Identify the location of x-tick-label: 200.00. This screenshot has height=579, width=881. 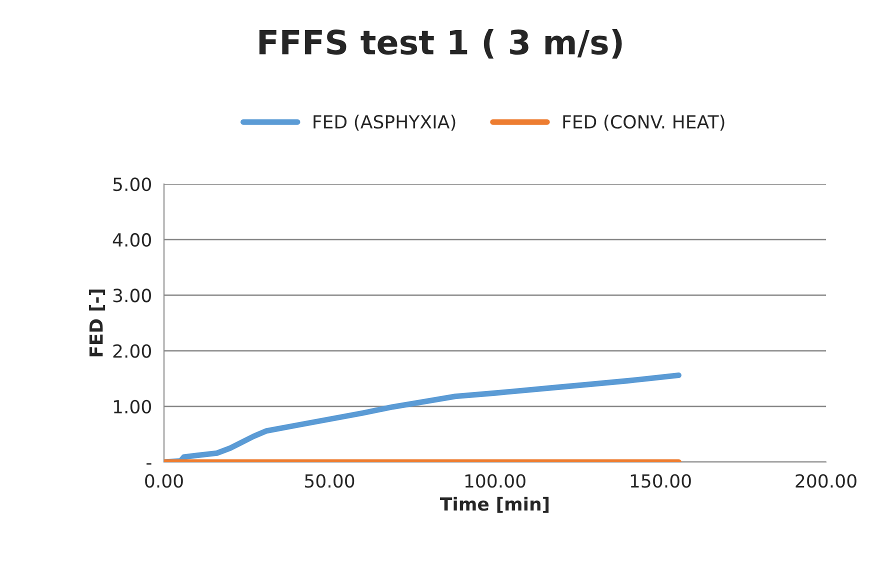
(826, 481).